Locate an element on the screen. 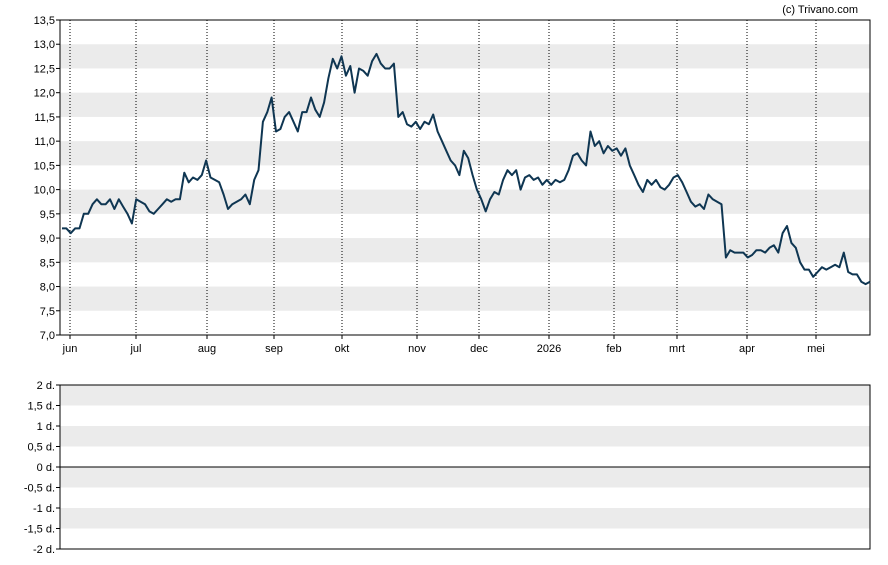 Image resolution: width=888 pixels, height=565 pixels. y-tick-label: 8,0 is located at coordinates (47, 288).